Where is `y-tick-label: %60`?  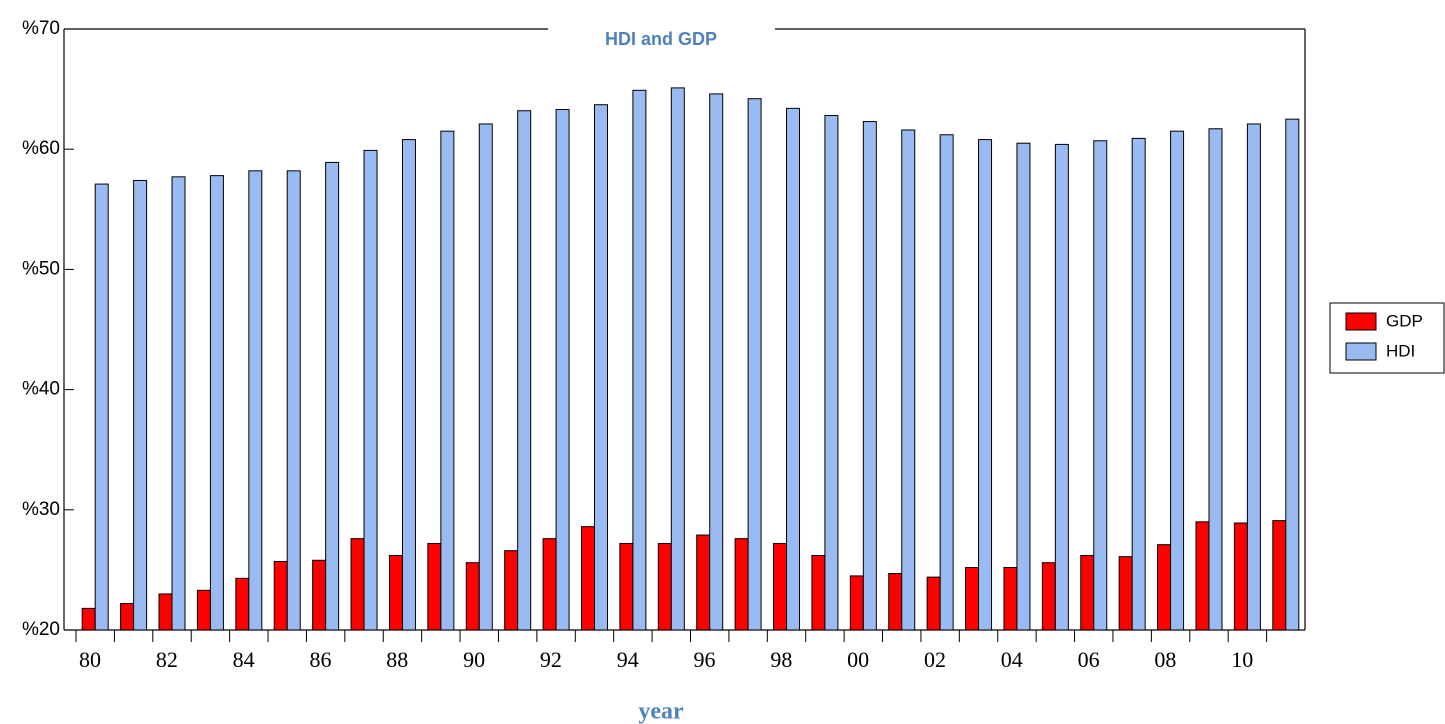
y-tick-label: %60 is located at coordinates (41, 148).